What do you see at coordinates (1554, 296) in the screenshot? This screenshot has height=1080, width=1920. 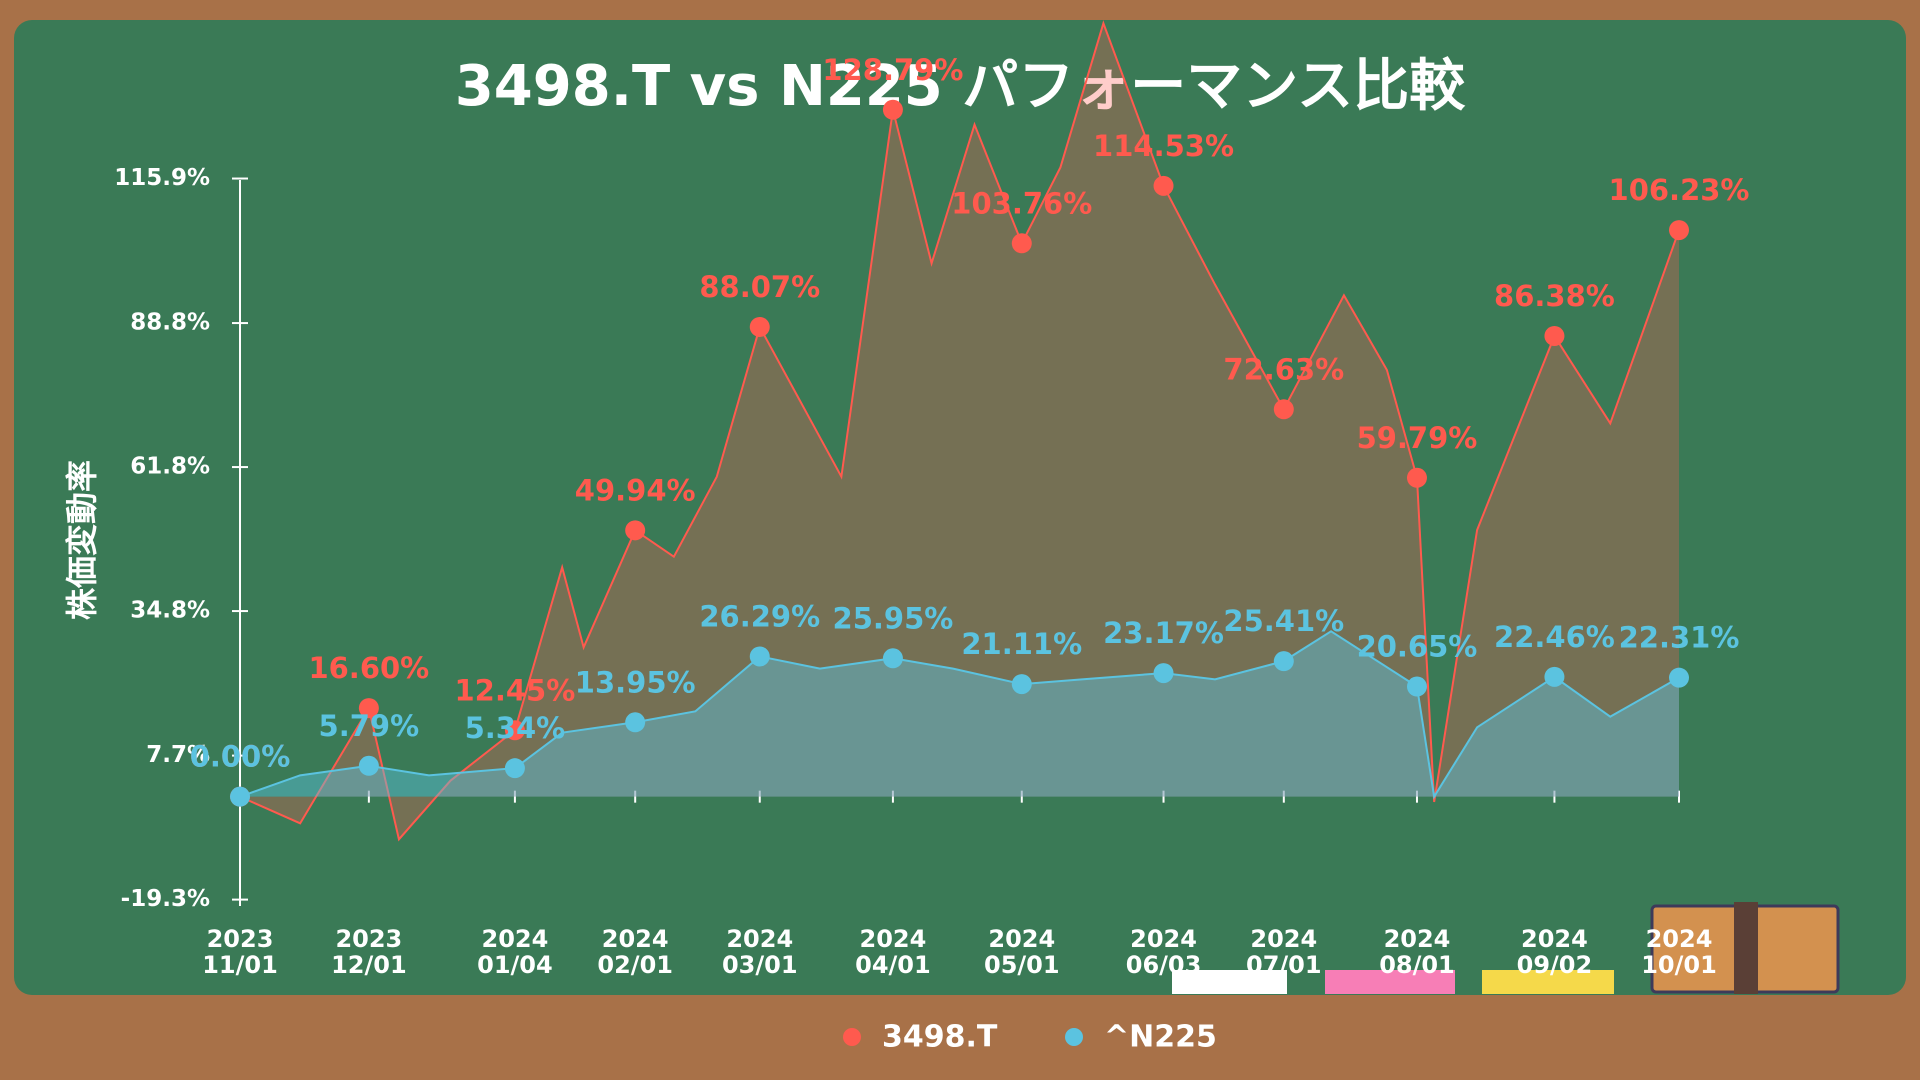 I see `data-label: 86.38%` at bounding box center [1554, 296].